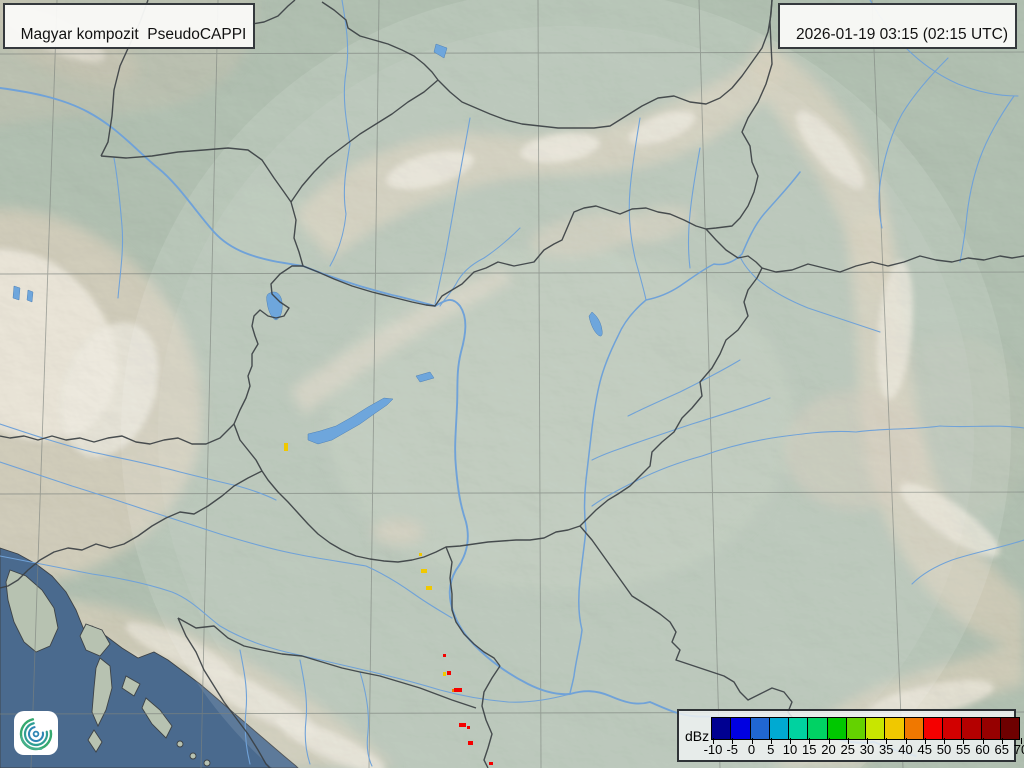 This screenshot has height=768, width=1024. I want to click on slovak-ukrainian-border, so click(739, 115).